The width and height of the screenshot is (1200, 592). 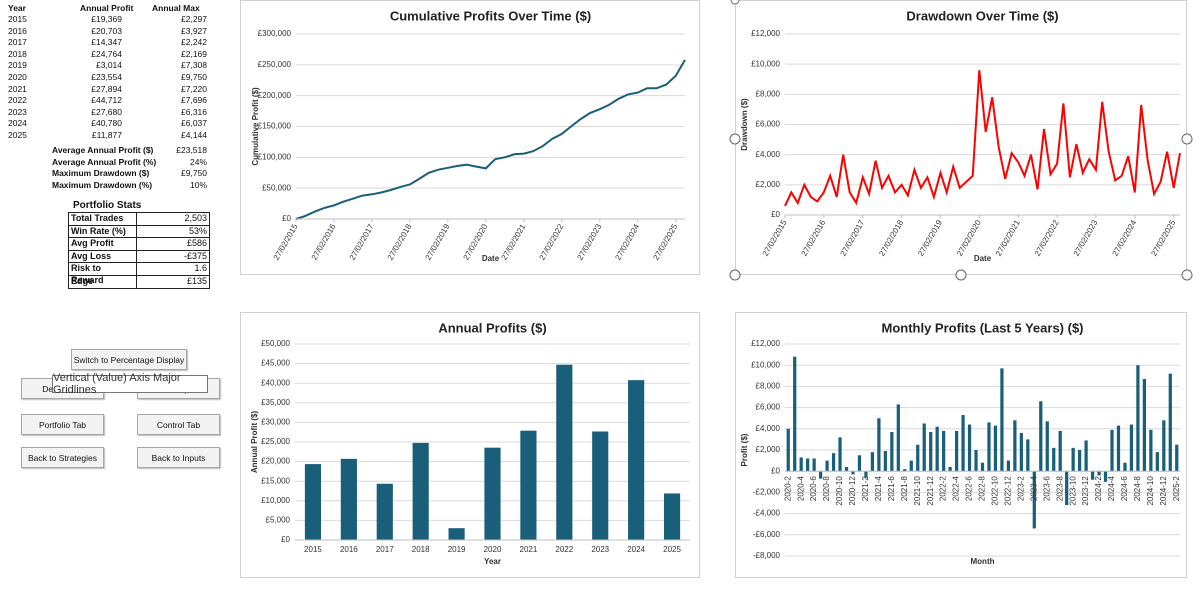 I want to click on table-cell: £44,712, so click(x=106, y=100).